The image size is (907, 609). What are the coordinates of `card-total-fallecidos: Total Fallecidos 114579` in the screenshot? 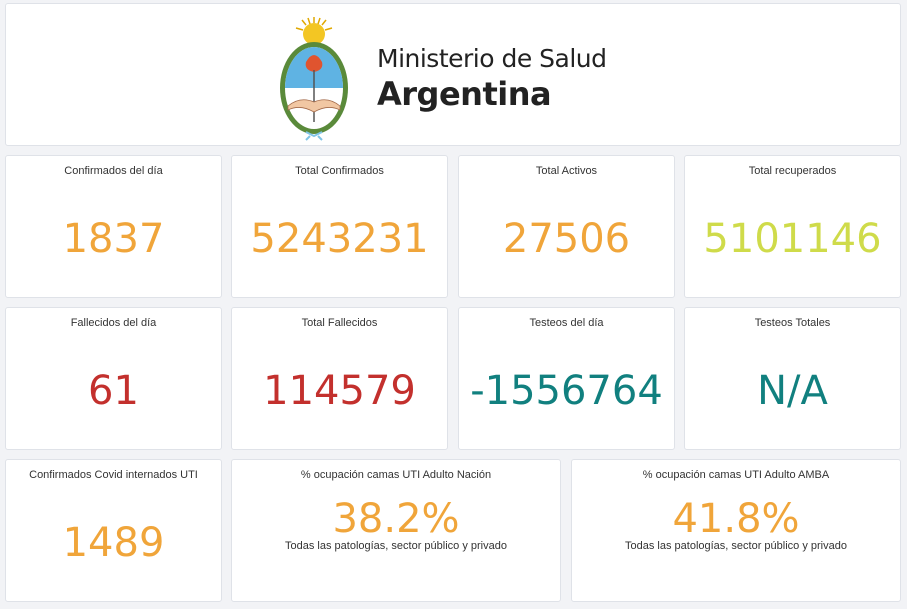 It's located at (339, 378).